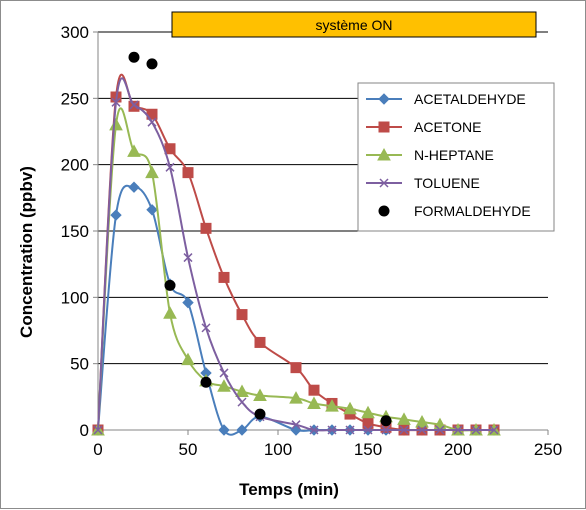  Describe the element at coordinates (84, 430) in the screenshot. I see `y-tick-label-0: 0` at that location.